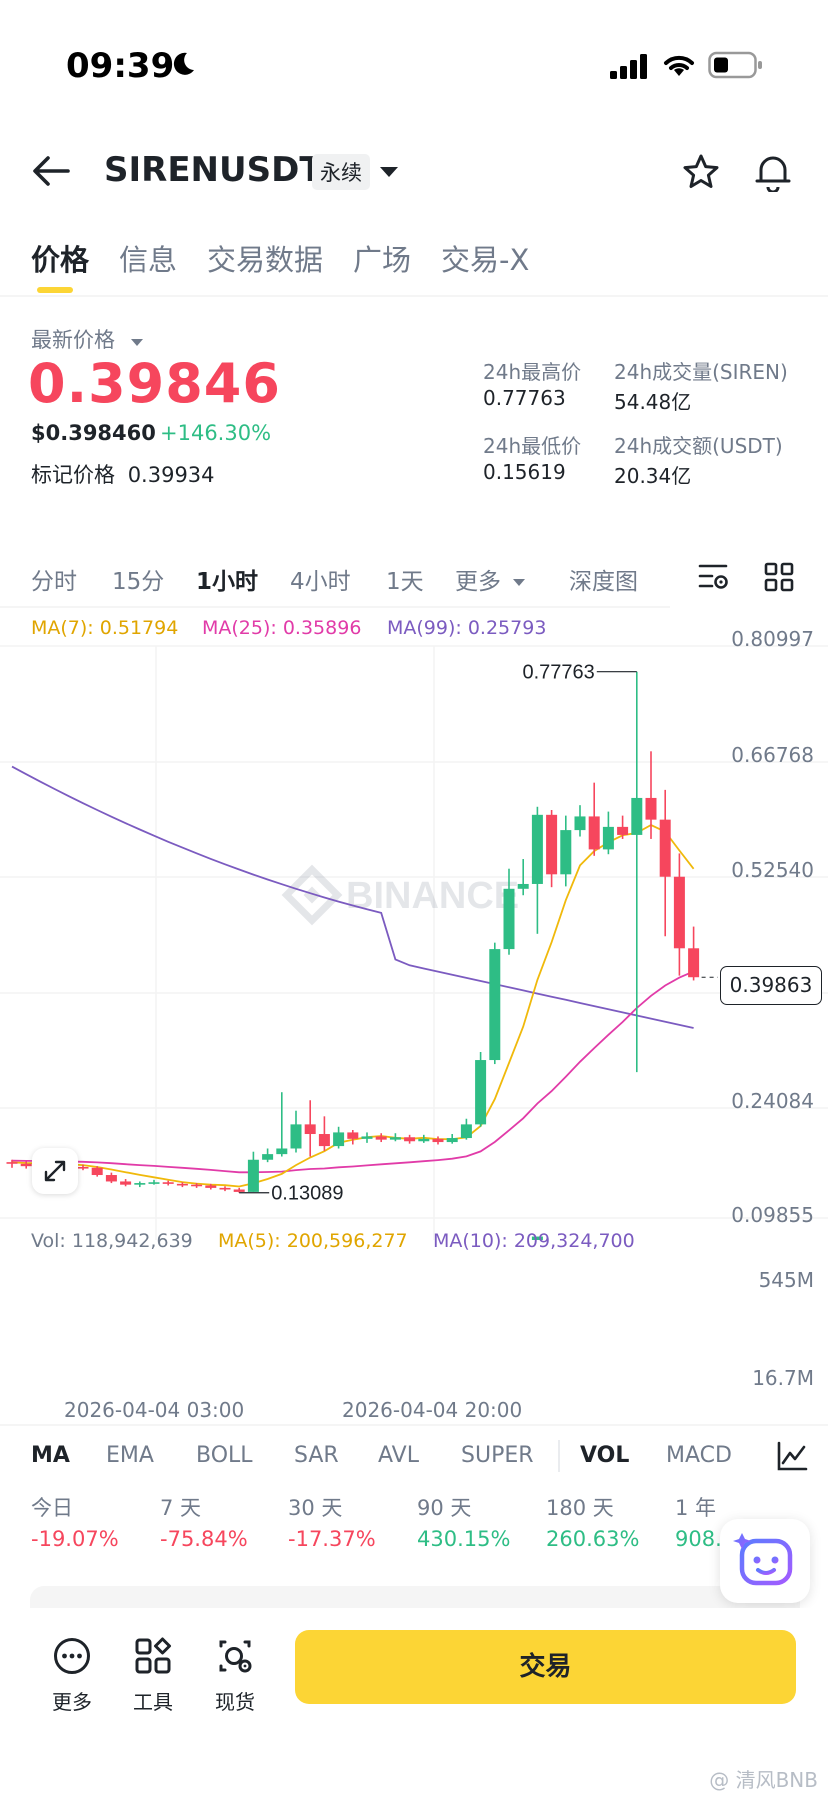 This screenshot has height=1801, width=828. I want to click on depth-chart-tab: 深度图, so click(603, 582).